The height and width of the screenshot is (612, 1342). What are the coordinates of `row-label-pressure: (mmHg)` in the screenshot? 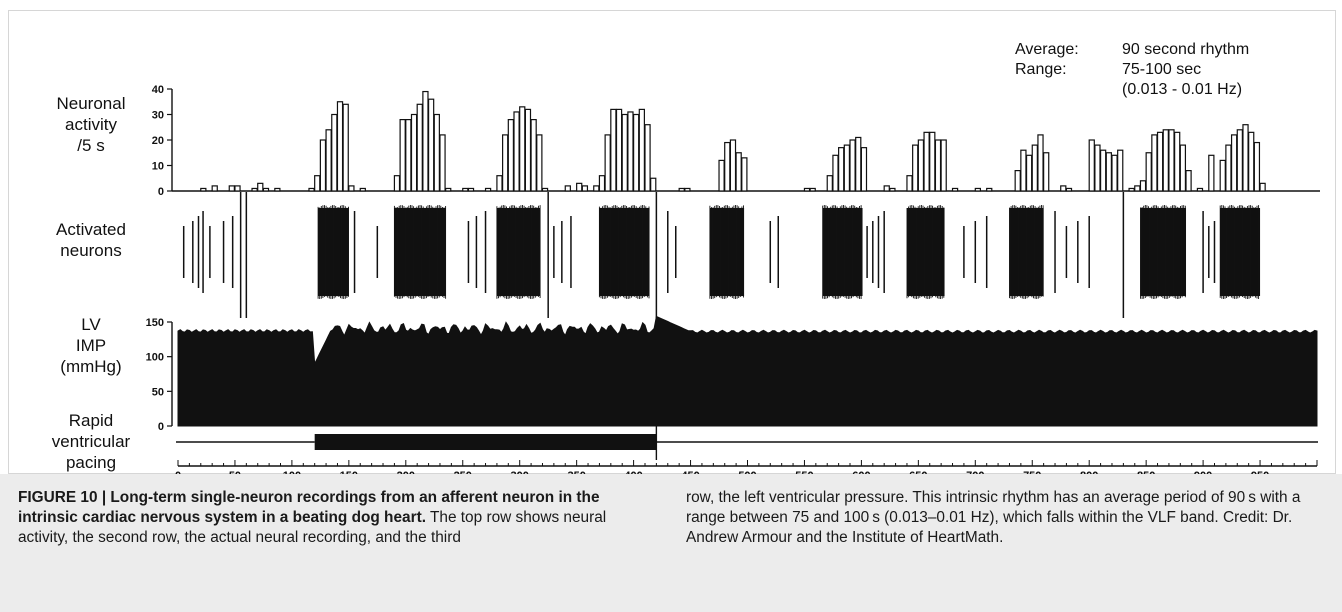 It's located at (90, 366).